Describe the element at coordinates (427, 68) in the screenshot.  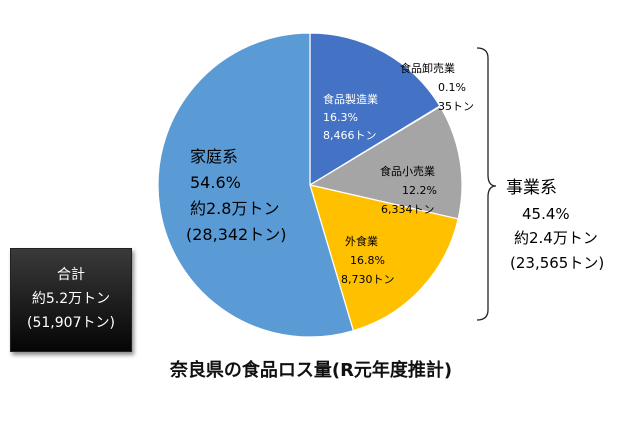
I see `wholesale-name: 食品卸売業` at that location.